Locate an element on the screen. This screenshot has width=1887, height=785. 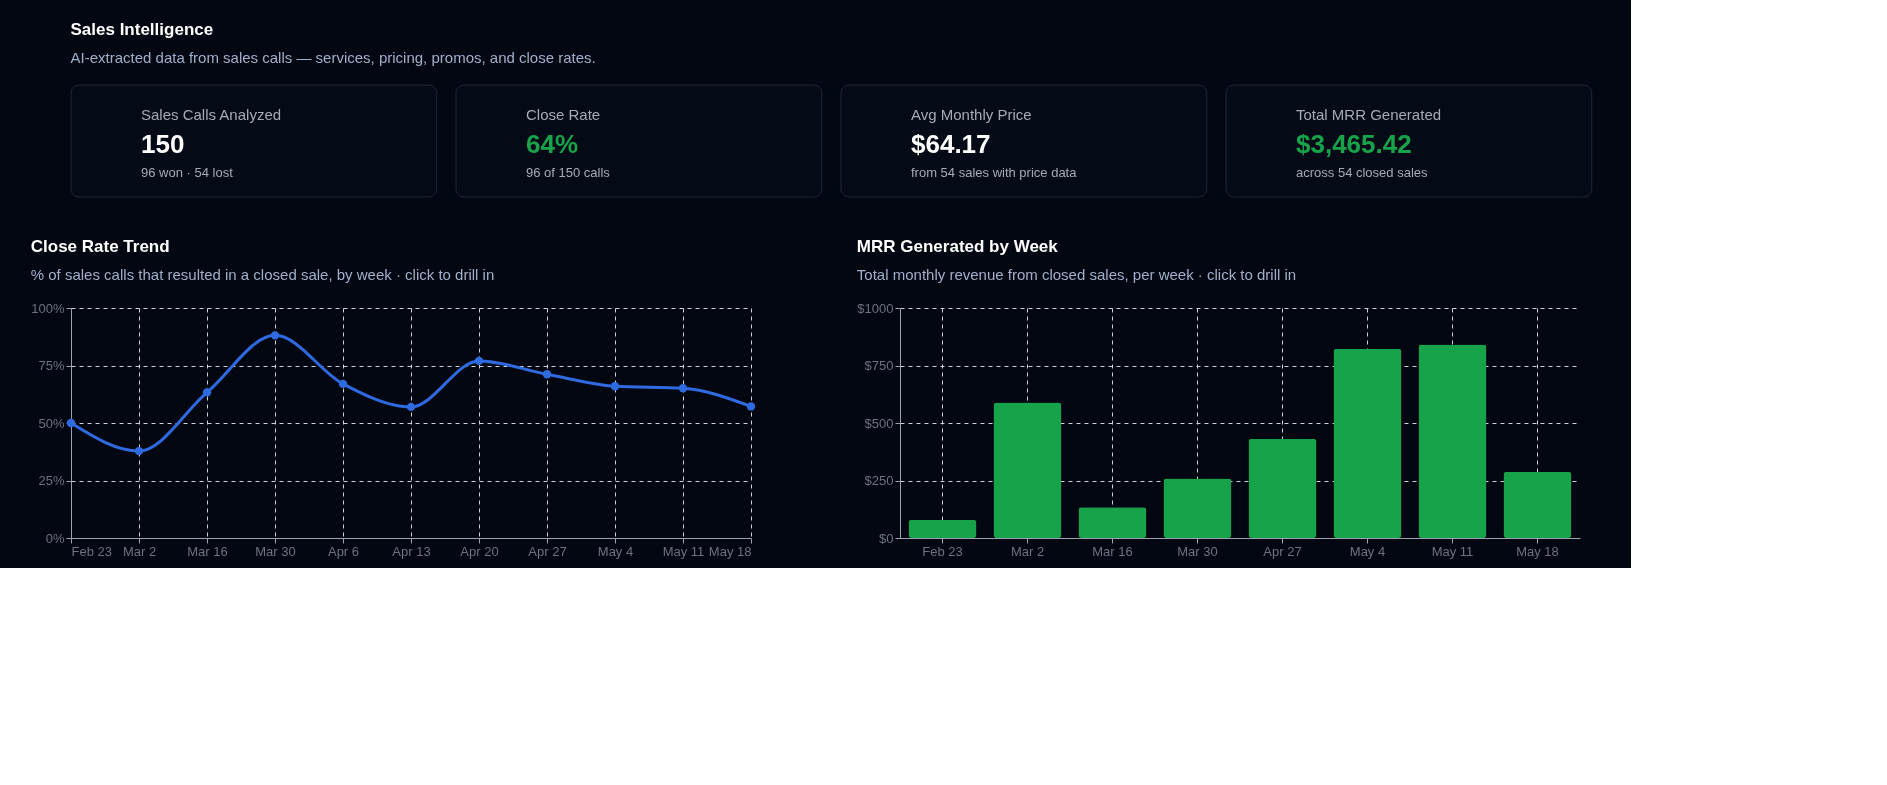
text: Close Rate is located at coordinates (563, 114).